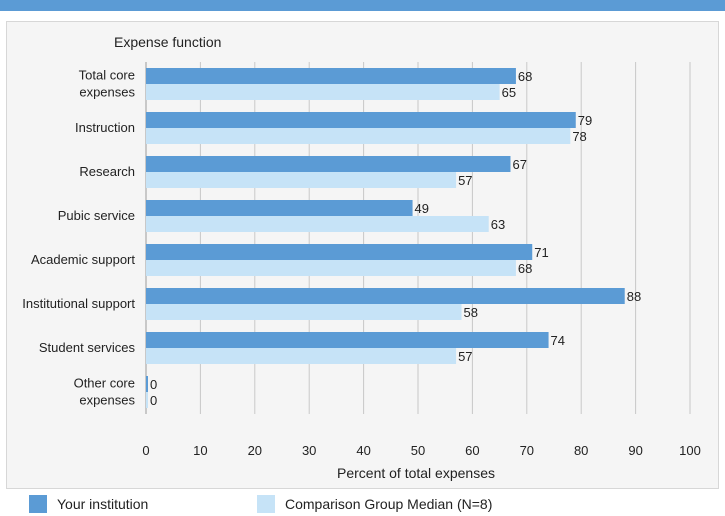 The width and height of the screenshot is (725, 516). Describe the element at coordinates (509, 92) in the screenshot. I see `data-label: 65` at that location.